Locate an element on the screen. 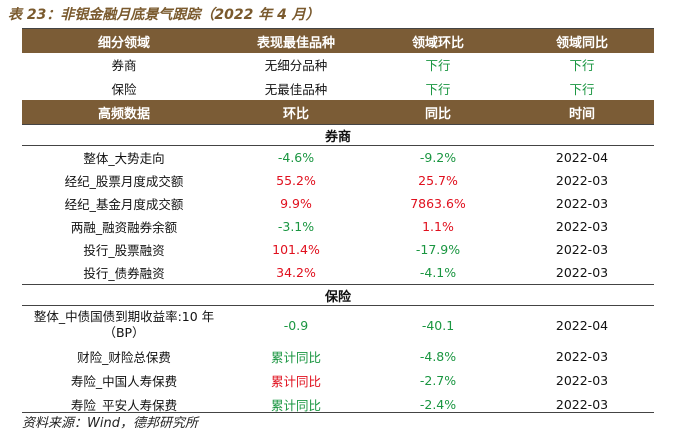 This screenshot has height=438, width=673. segment-name: 券商 is located at coordinates (124, 65).